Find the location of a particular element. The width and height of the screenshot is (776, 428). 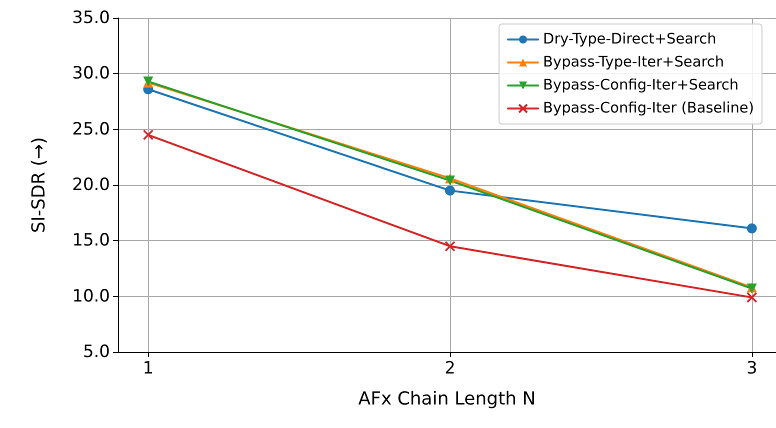

y-tick-label: 35.0 is located at coordinates (91, 18).